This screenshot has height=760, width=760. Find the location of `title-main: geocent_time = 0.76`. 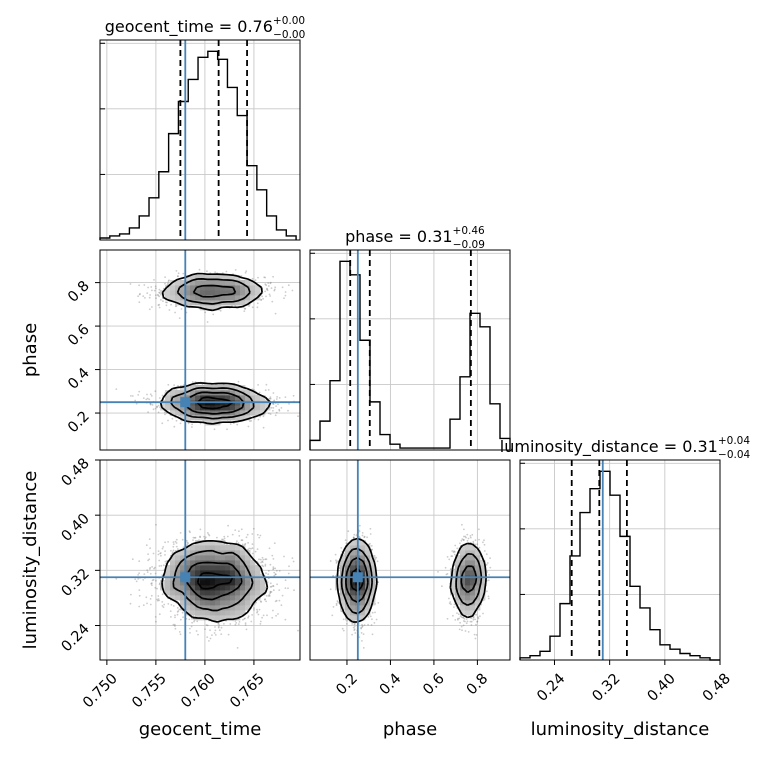

title-main: geocent_time = 0.76 is located at coordinates (189, 27).